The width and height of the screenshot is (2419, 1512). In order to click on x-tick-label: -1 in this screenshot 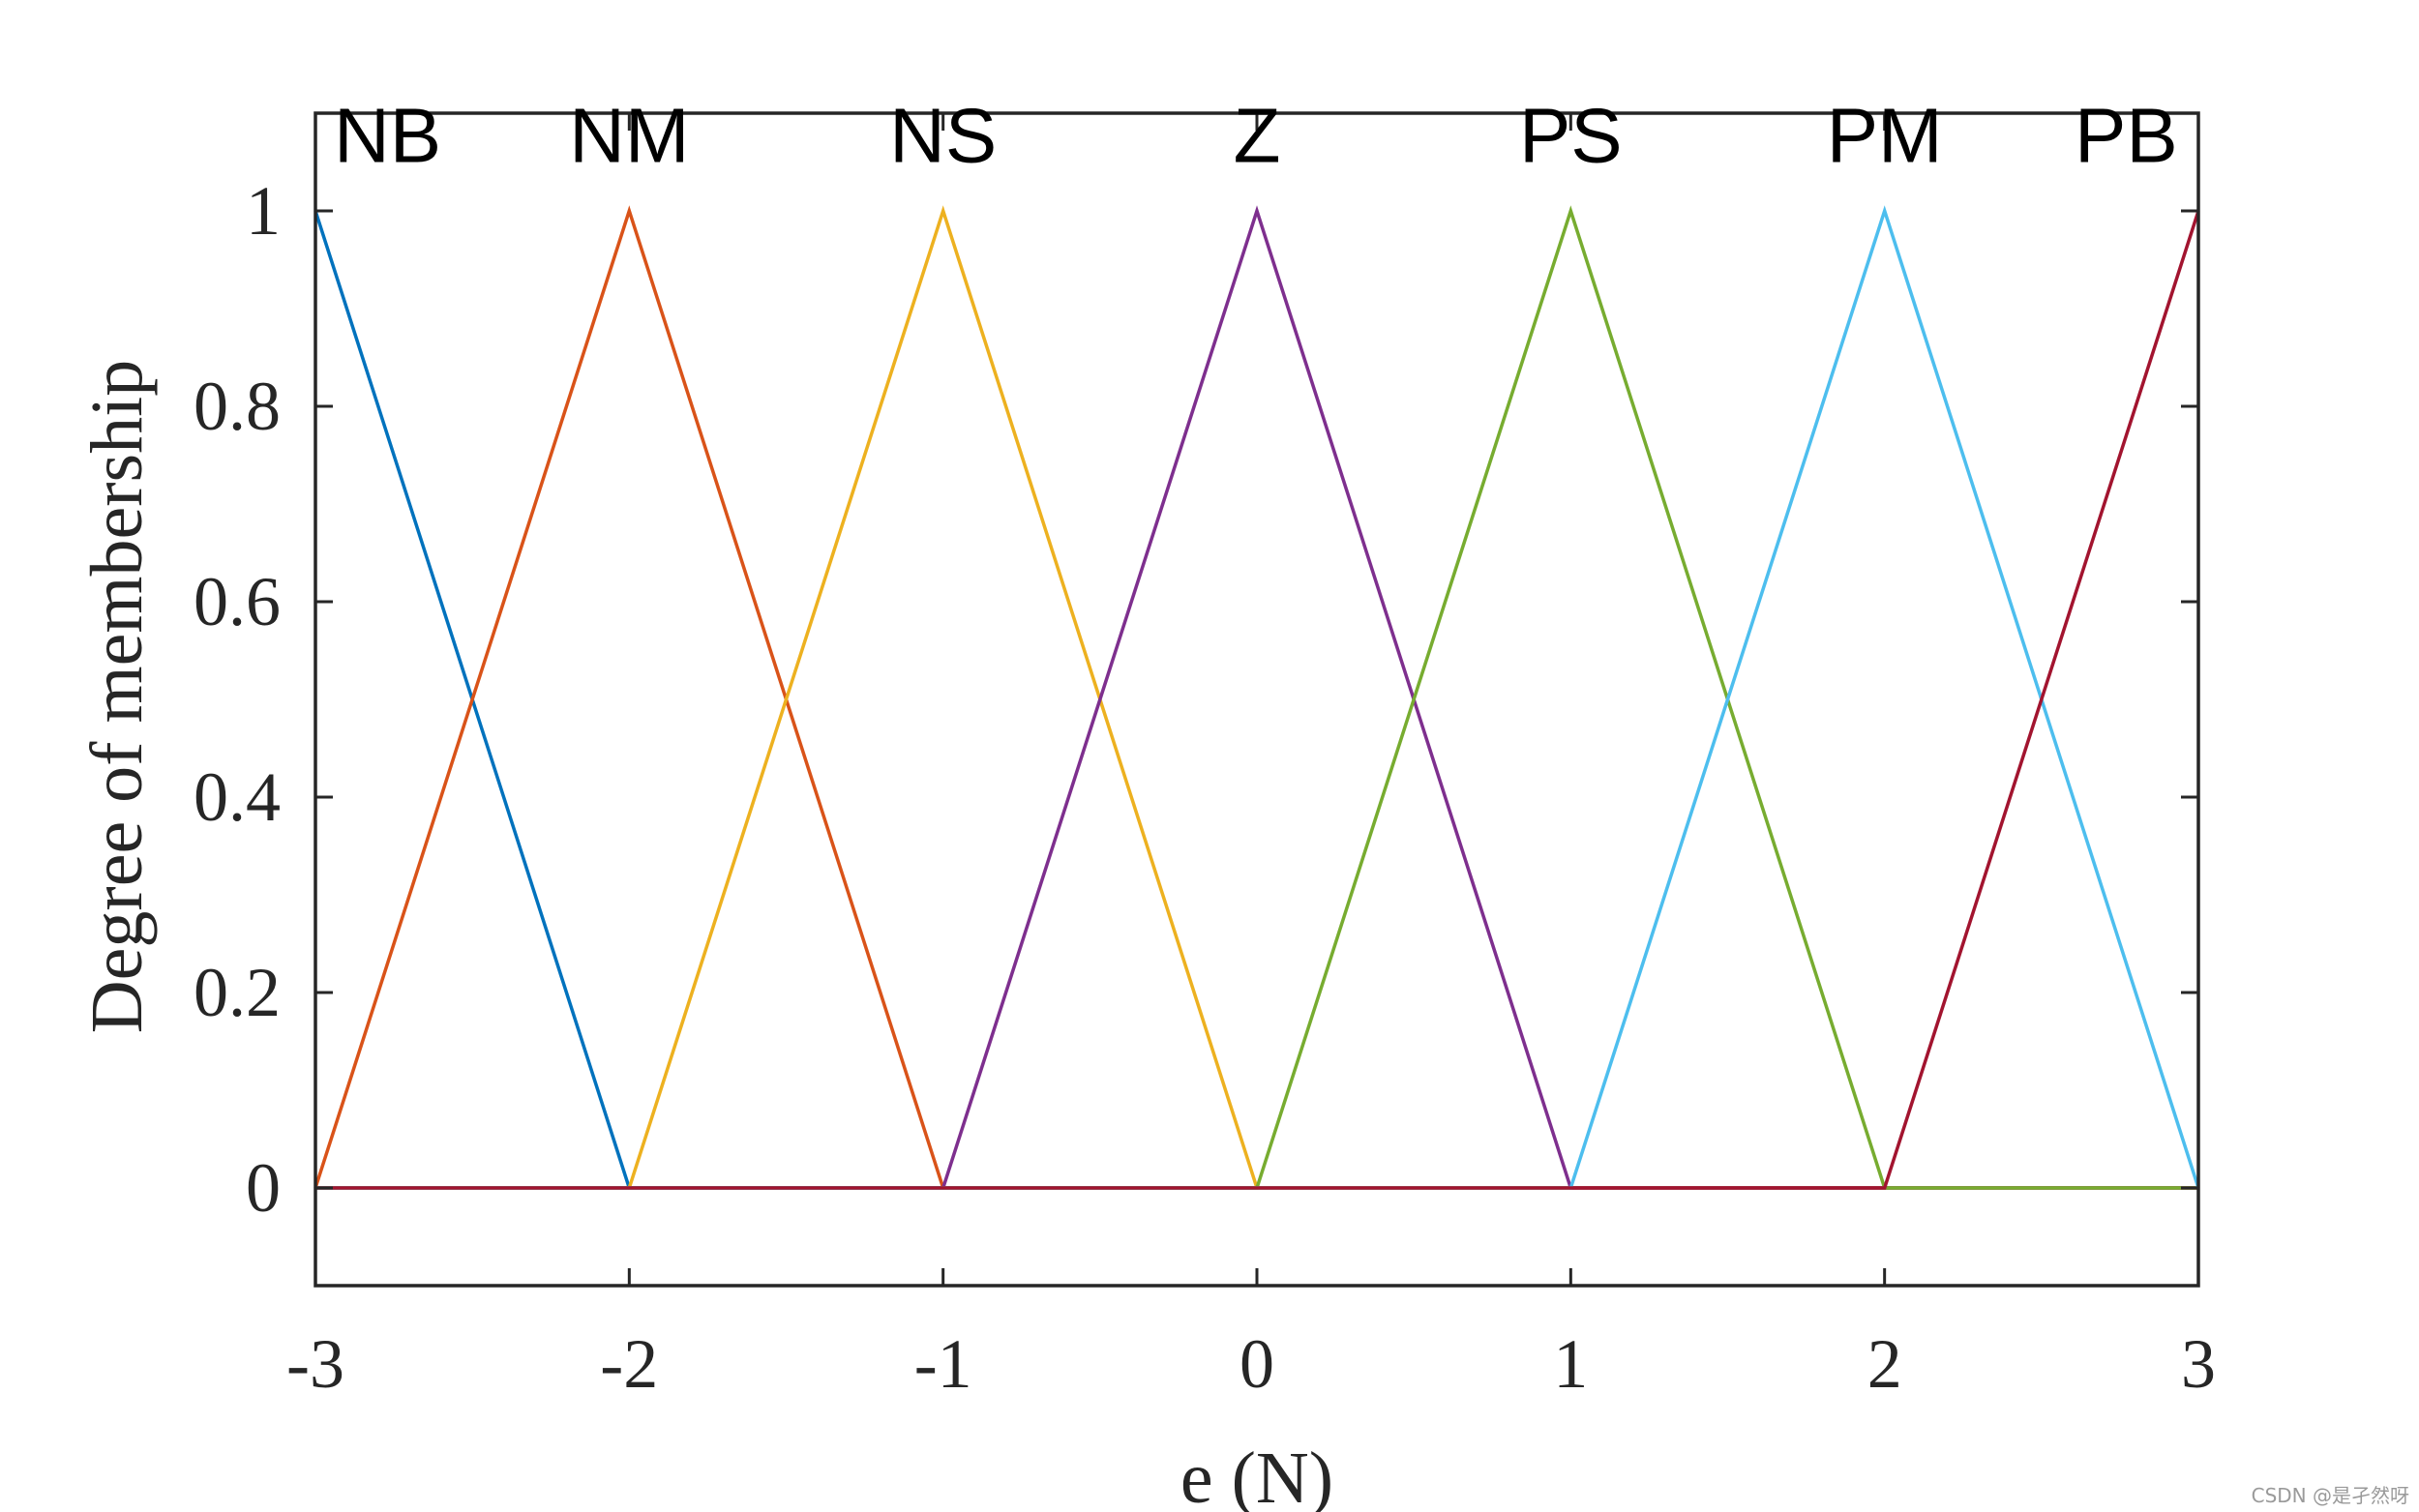, I will do `click(943, 1364)`.